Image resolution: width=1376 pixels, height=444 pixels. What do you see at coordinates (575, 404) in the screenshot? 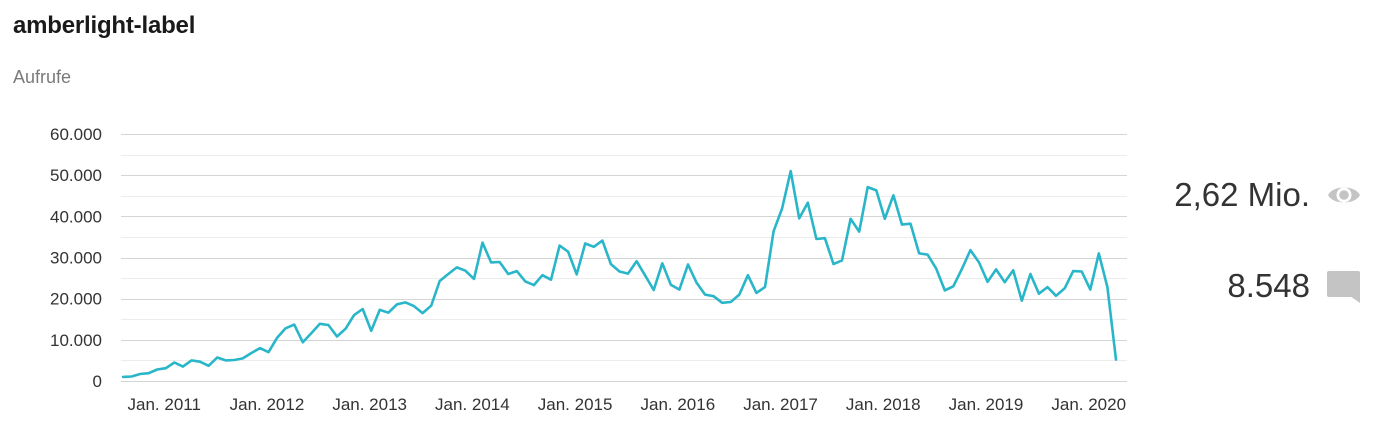
I see `x-tick-label: Jan. 2015` at bounding box center [575, 404].